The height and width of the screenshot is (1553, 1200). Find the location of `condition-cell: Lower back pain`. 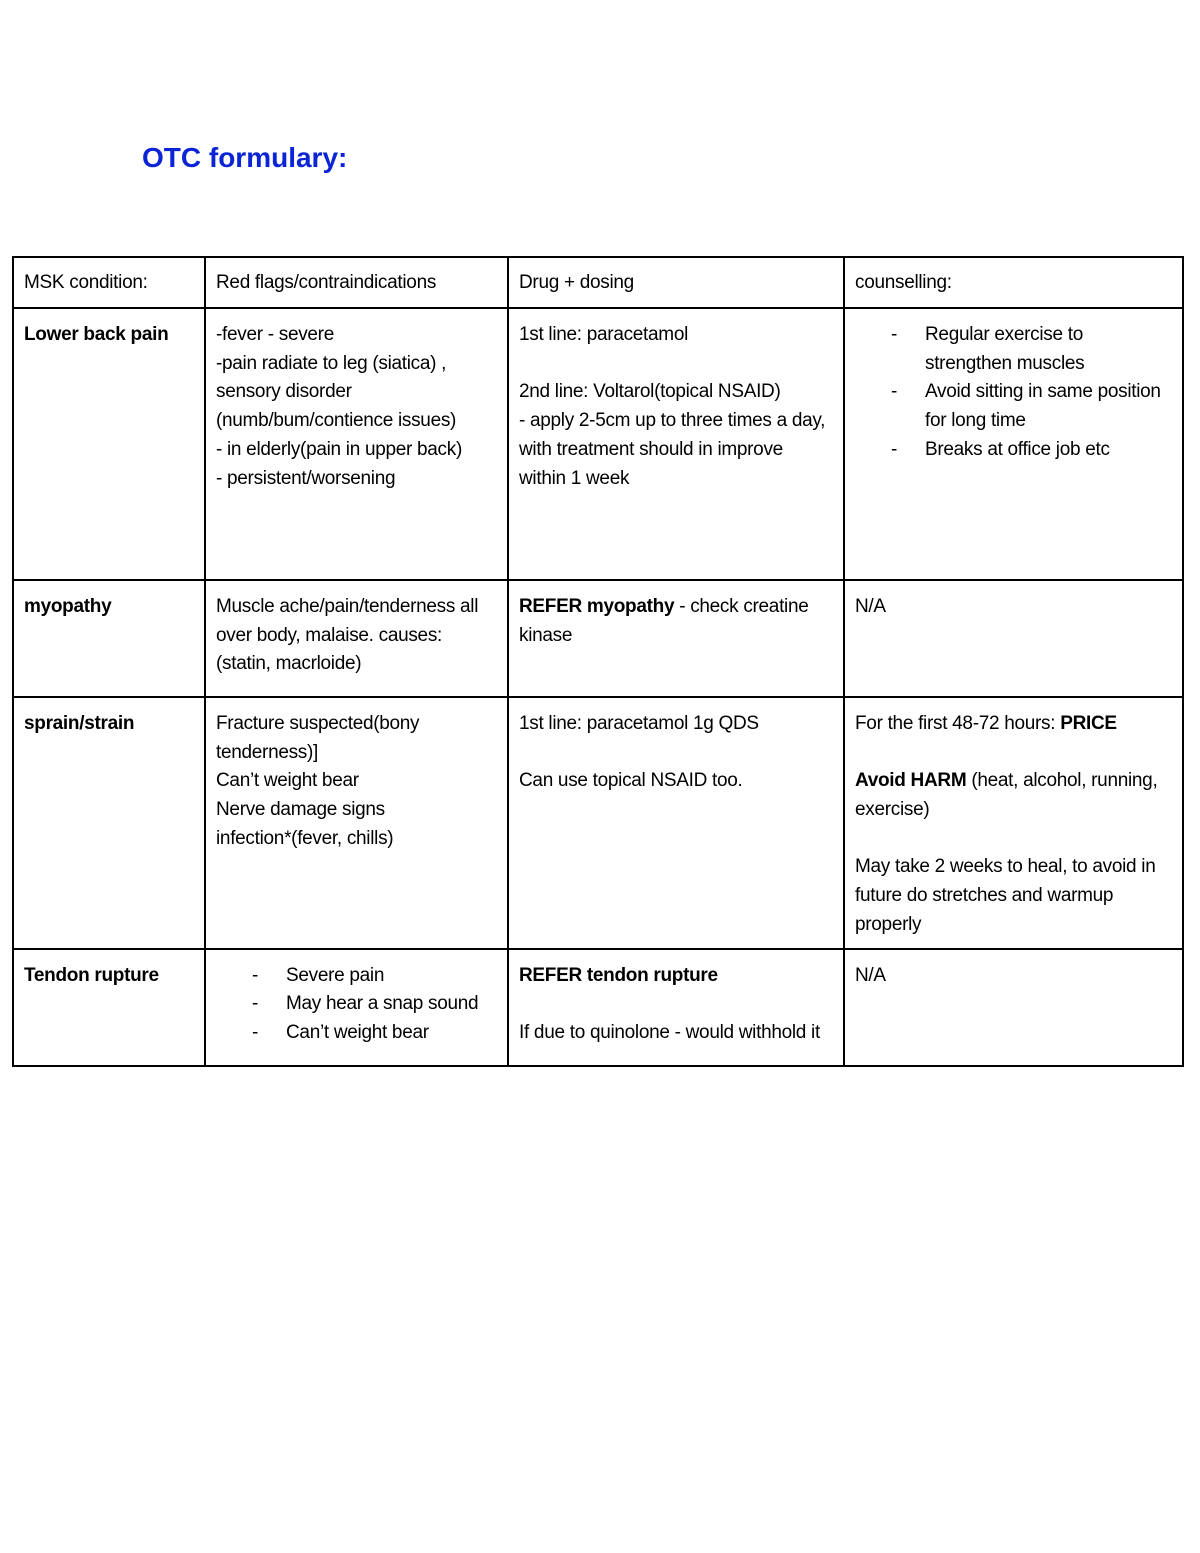

condition-cell: Lower back pain is located at coordinates (109, 444).